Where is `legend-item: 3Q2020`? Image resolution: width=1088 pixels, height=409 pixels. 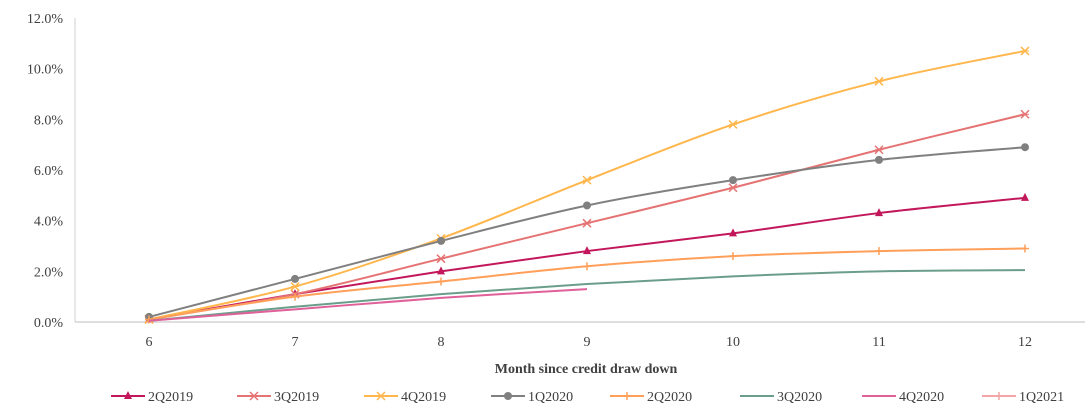
legend-item: 3Q2020 is located at coordinates (781, 397).